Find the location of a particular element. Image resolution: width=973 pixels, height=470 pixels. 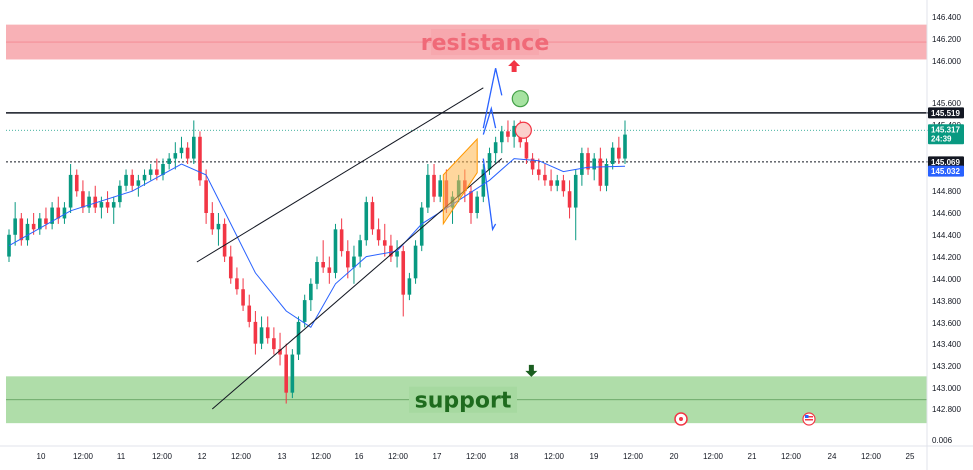

price-badge-label: 145.317 is located at coordinates (945, 130).